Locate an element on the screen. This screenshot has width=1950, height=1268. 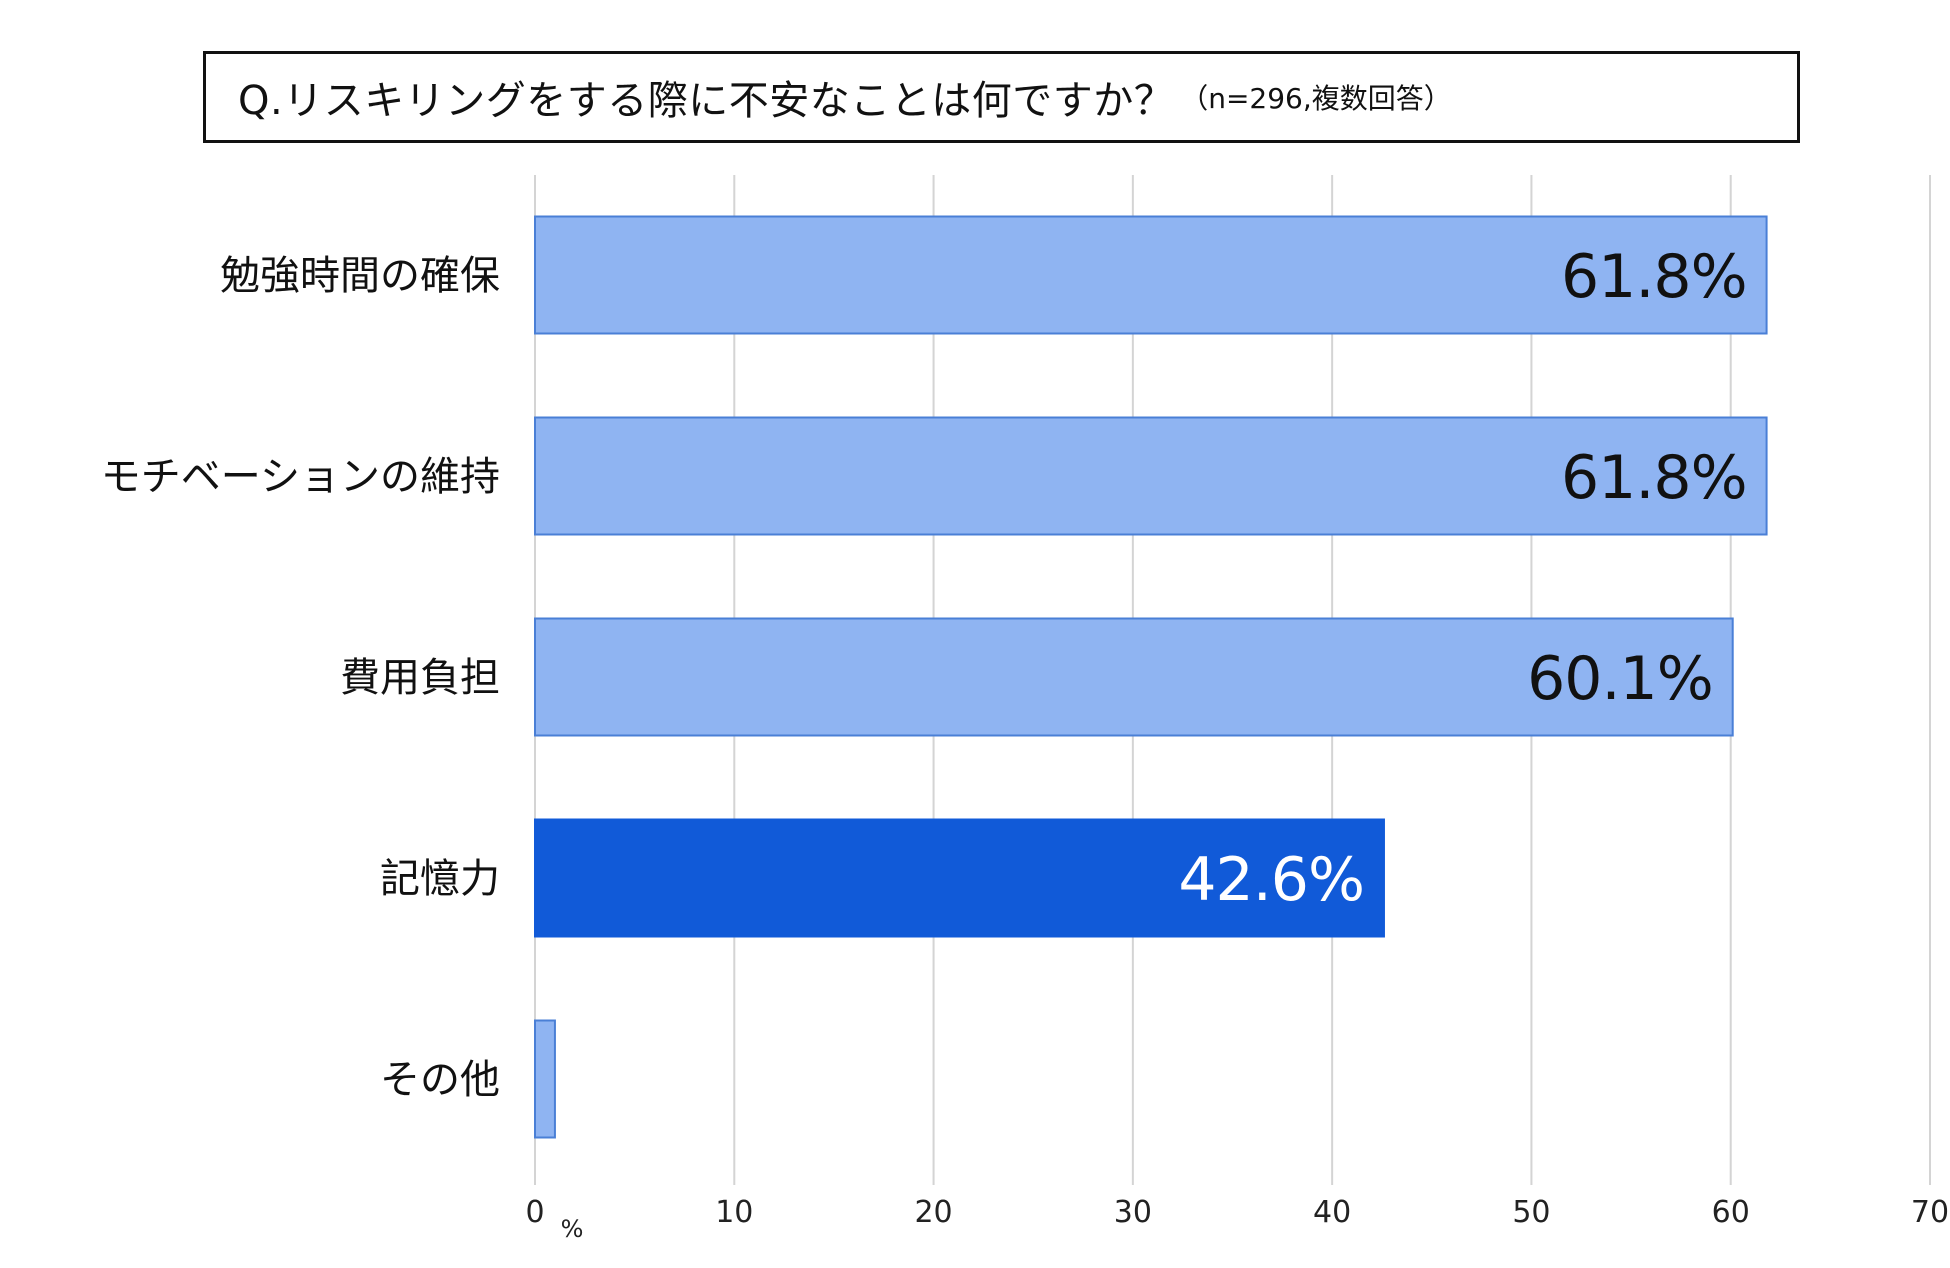
data-label-1: 61.8% is located at coordinates (1654, 478).